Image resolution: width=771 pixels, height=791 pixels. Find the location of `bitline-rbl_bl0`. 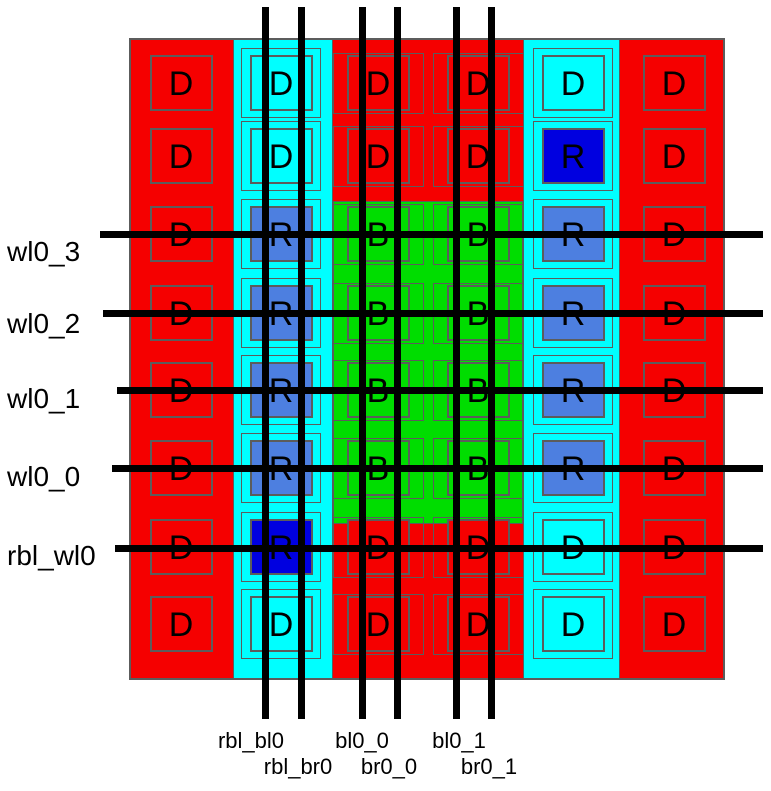

bitline-rbl_bl0 is located at coordinates (265, 363).